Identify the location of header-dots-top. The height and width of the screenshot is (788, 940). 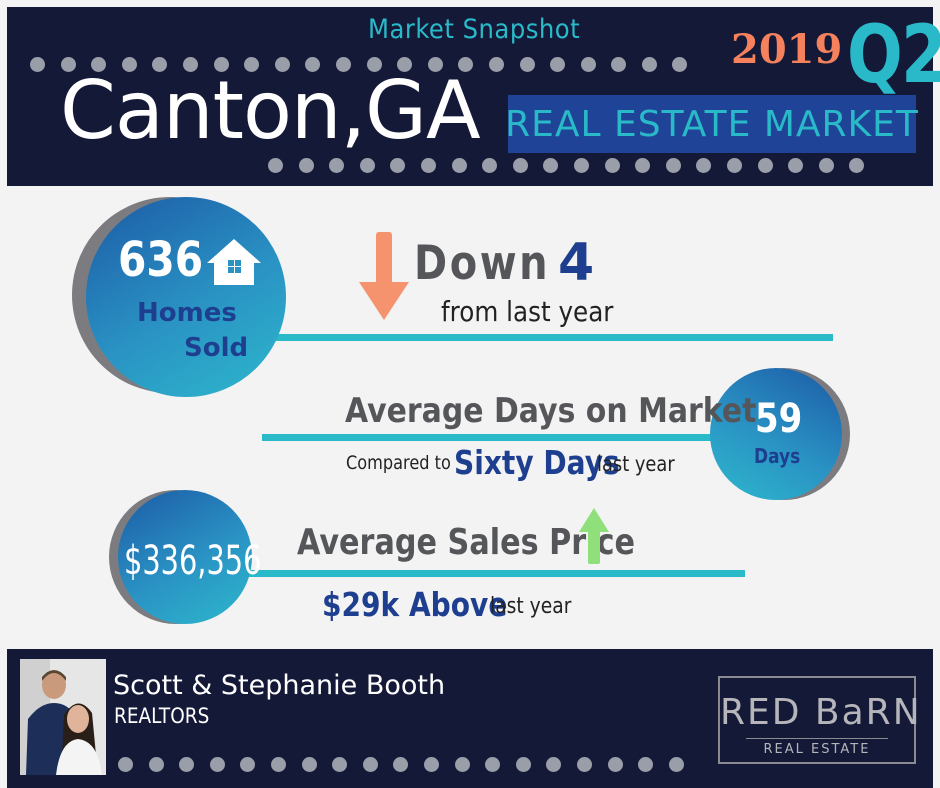
(359, 64).